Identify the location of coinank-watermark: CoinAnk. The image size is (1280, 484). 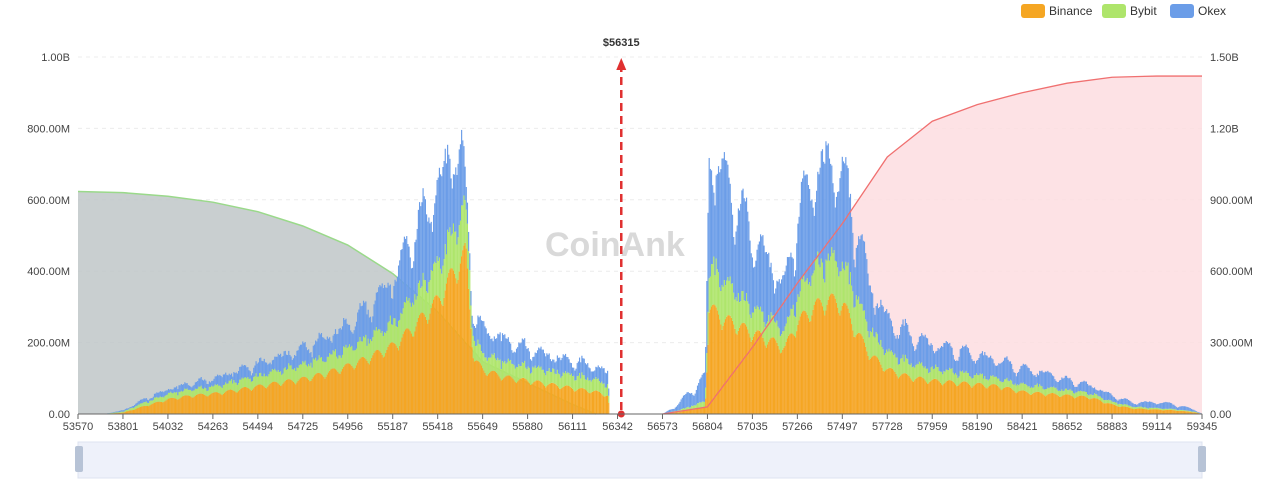
(615, 245).